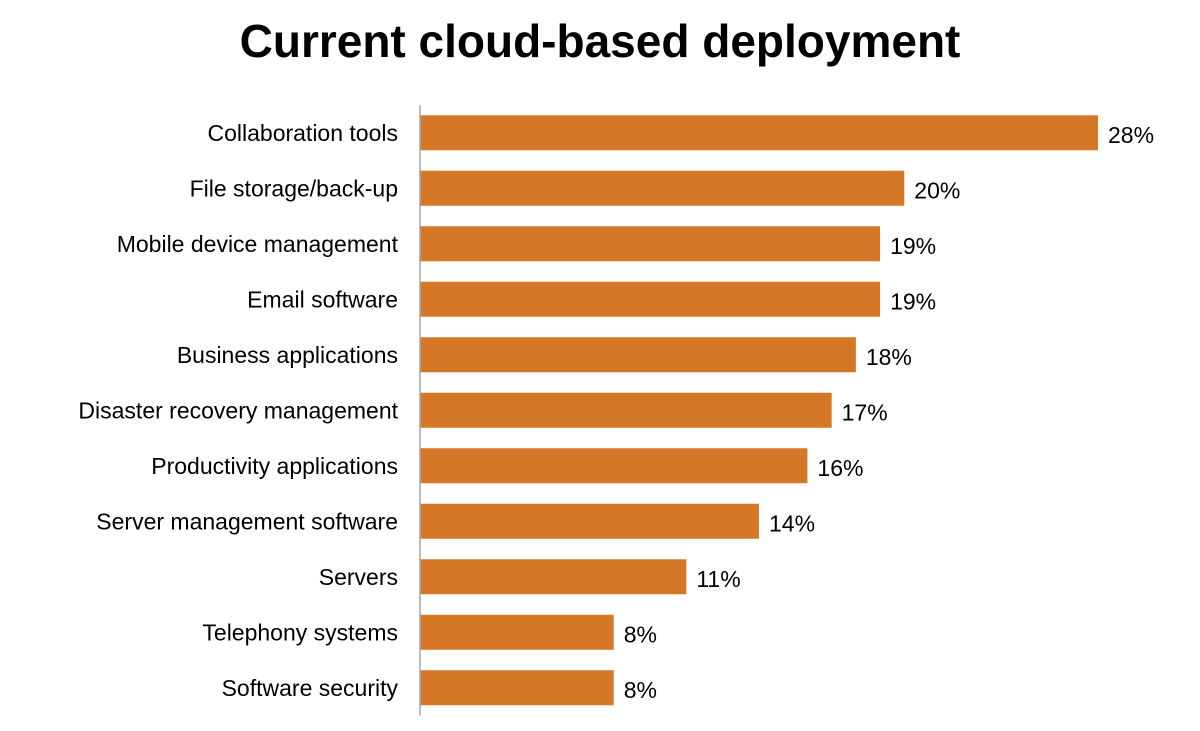  Describe the element at coordinates (889, 357) in the screenshot. I see `data-label: 18%` at that location.